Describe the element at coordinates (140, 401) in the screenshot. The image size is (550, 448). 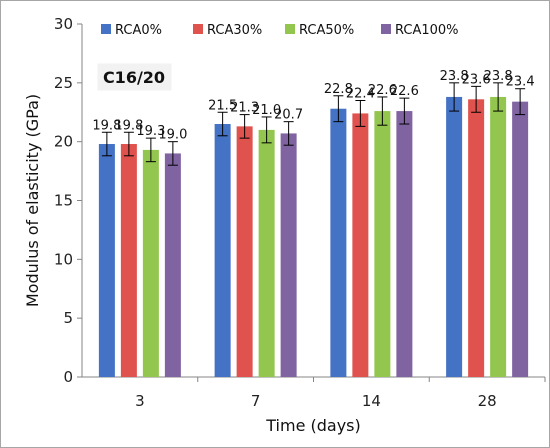
I see `x-tick-label: 3` at that location.